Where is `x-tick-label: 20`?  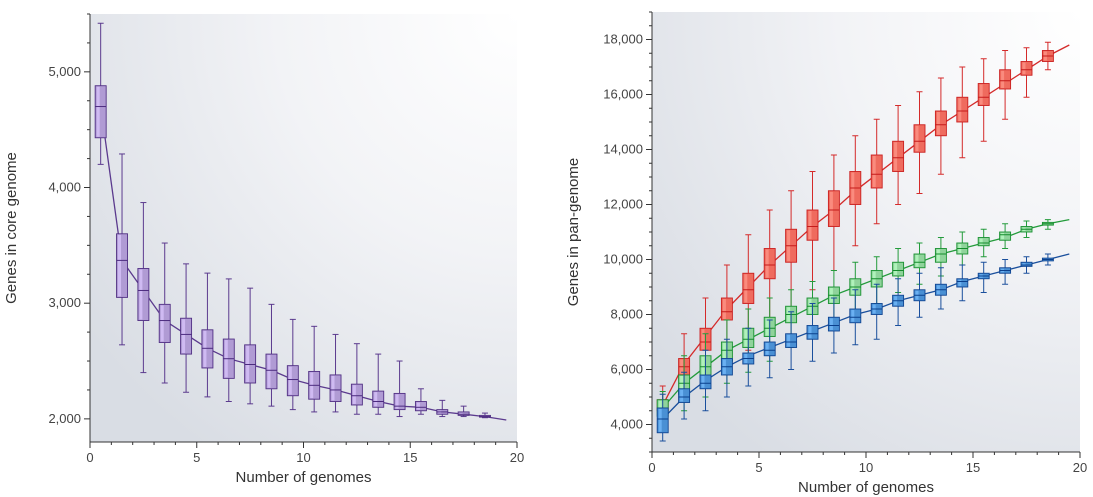
x-tick-label: 20 is located at coordinates (517, 457).